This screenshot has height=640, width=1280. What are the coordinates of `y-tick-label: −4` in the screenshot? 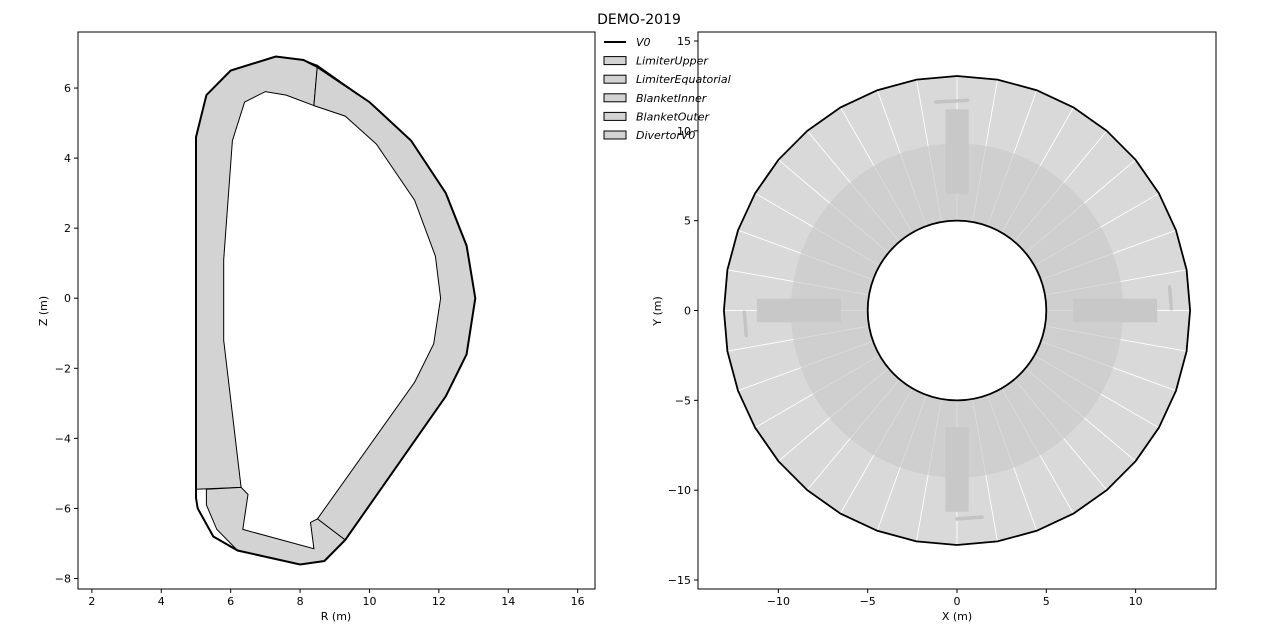 It's located at (63, 438).